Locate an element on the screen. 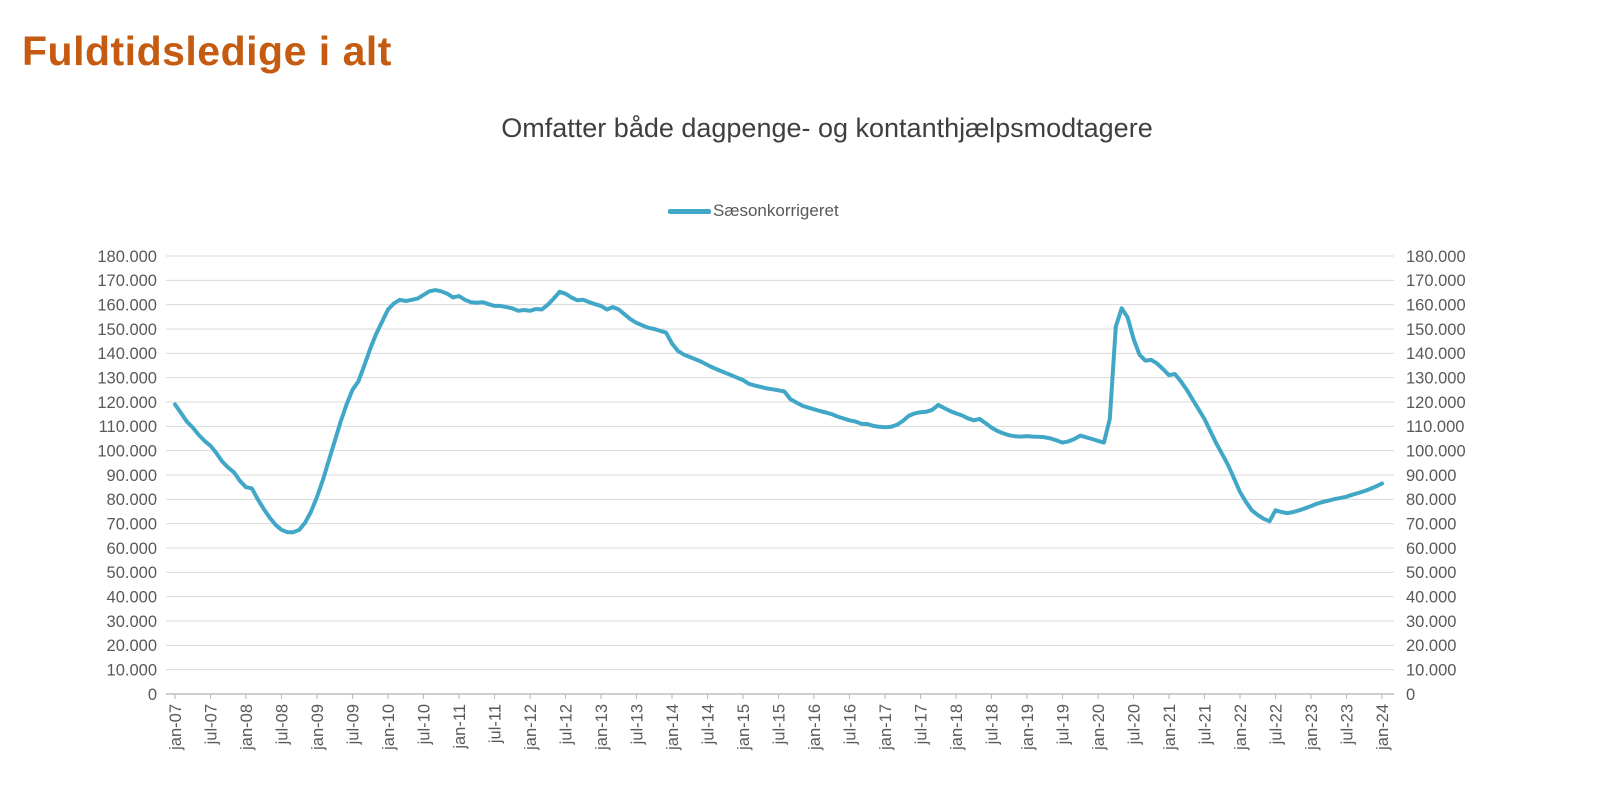 This screenshot has height=800, width=1600. y-axis-label-right: 100.000 is located at coordinates (1436, 451).